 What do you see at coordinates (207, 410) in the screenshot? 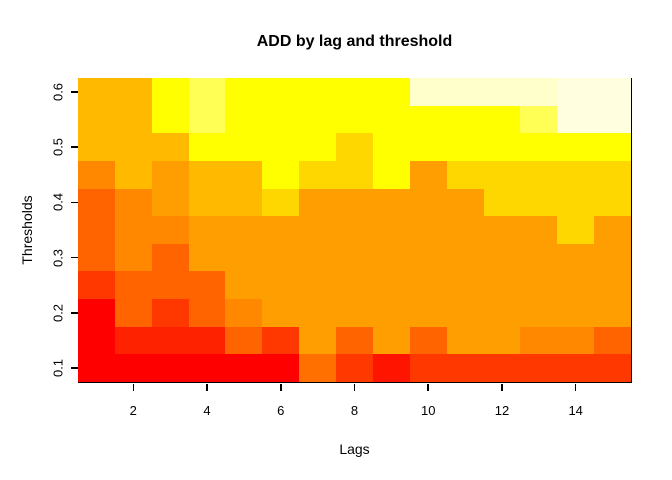
I see `x-axis-tick-label: 4` at bounding box center [207, 410].